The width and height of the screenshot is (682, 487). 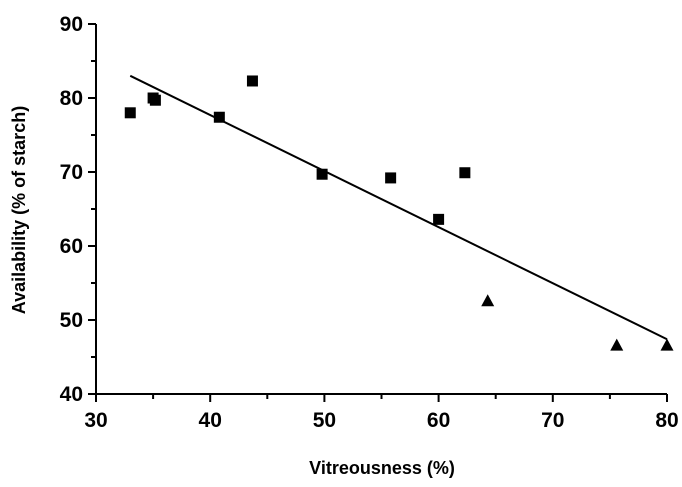 I want to click on y-tick-label: 60, so click(x=71, y=246).